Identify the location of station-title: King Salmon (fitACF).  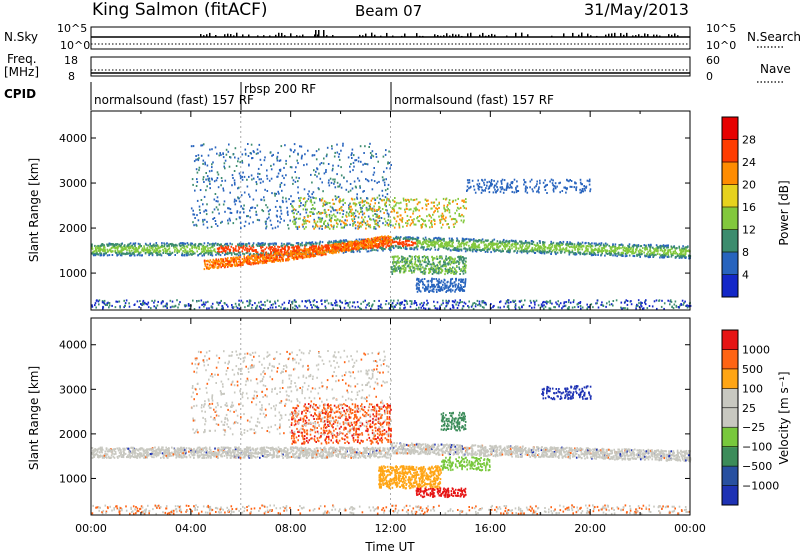
(180, 10).